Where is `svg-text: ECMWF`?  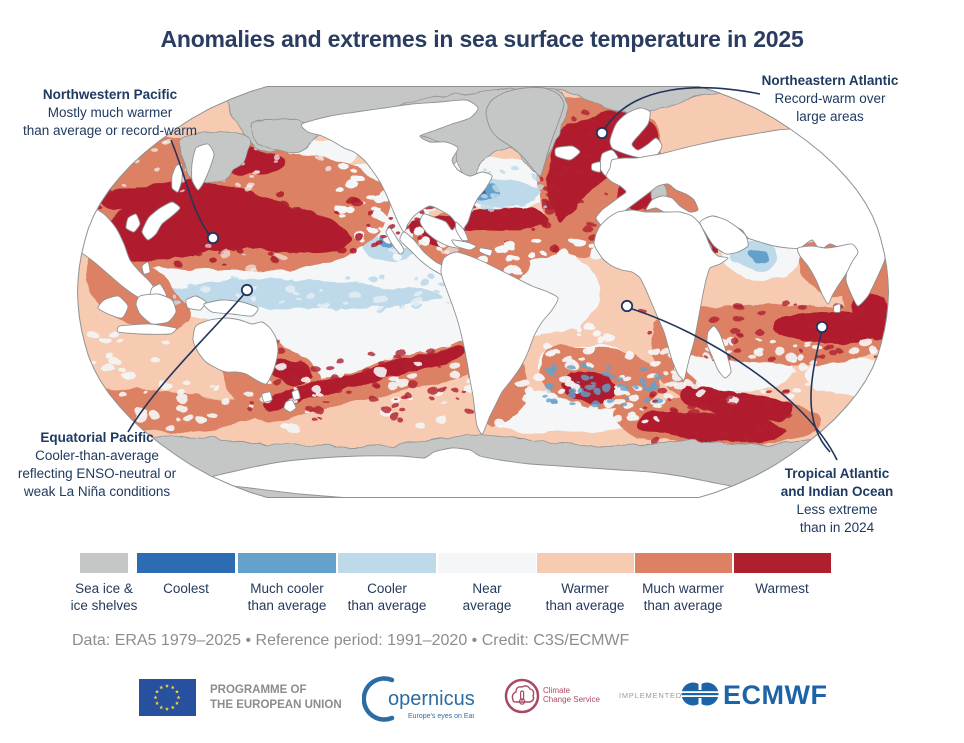
svg-text: ECMWF is located at coordinates (775, 695).